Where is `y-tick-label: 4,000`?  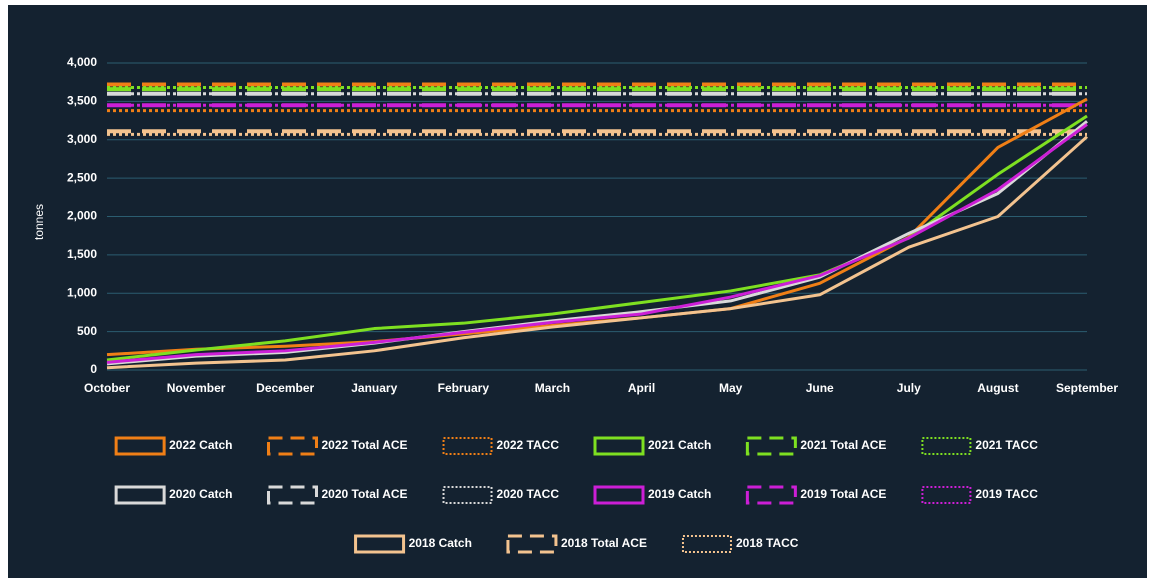
y-tick-label: 4,000 is located at coordinates (82, 62).